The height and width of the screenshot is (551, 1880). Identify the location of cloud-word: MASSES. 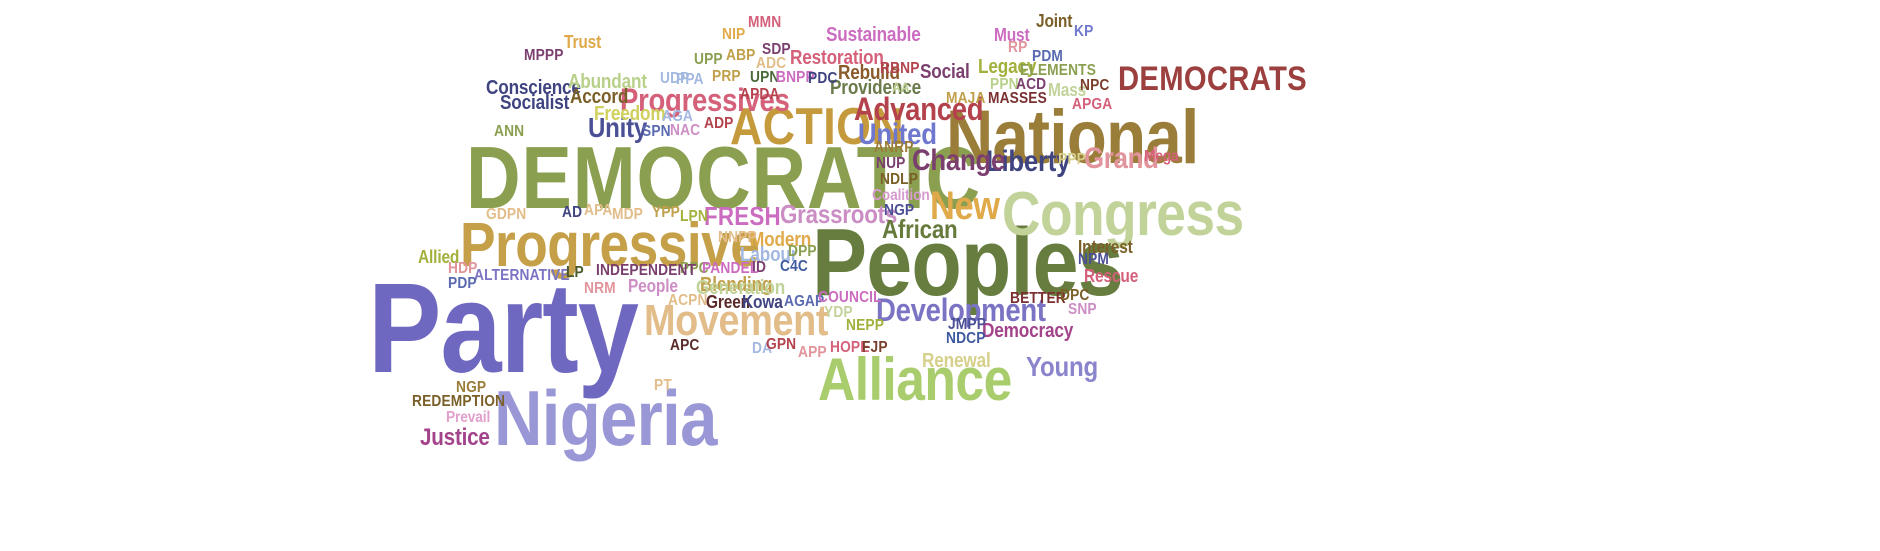
(1017, 98).